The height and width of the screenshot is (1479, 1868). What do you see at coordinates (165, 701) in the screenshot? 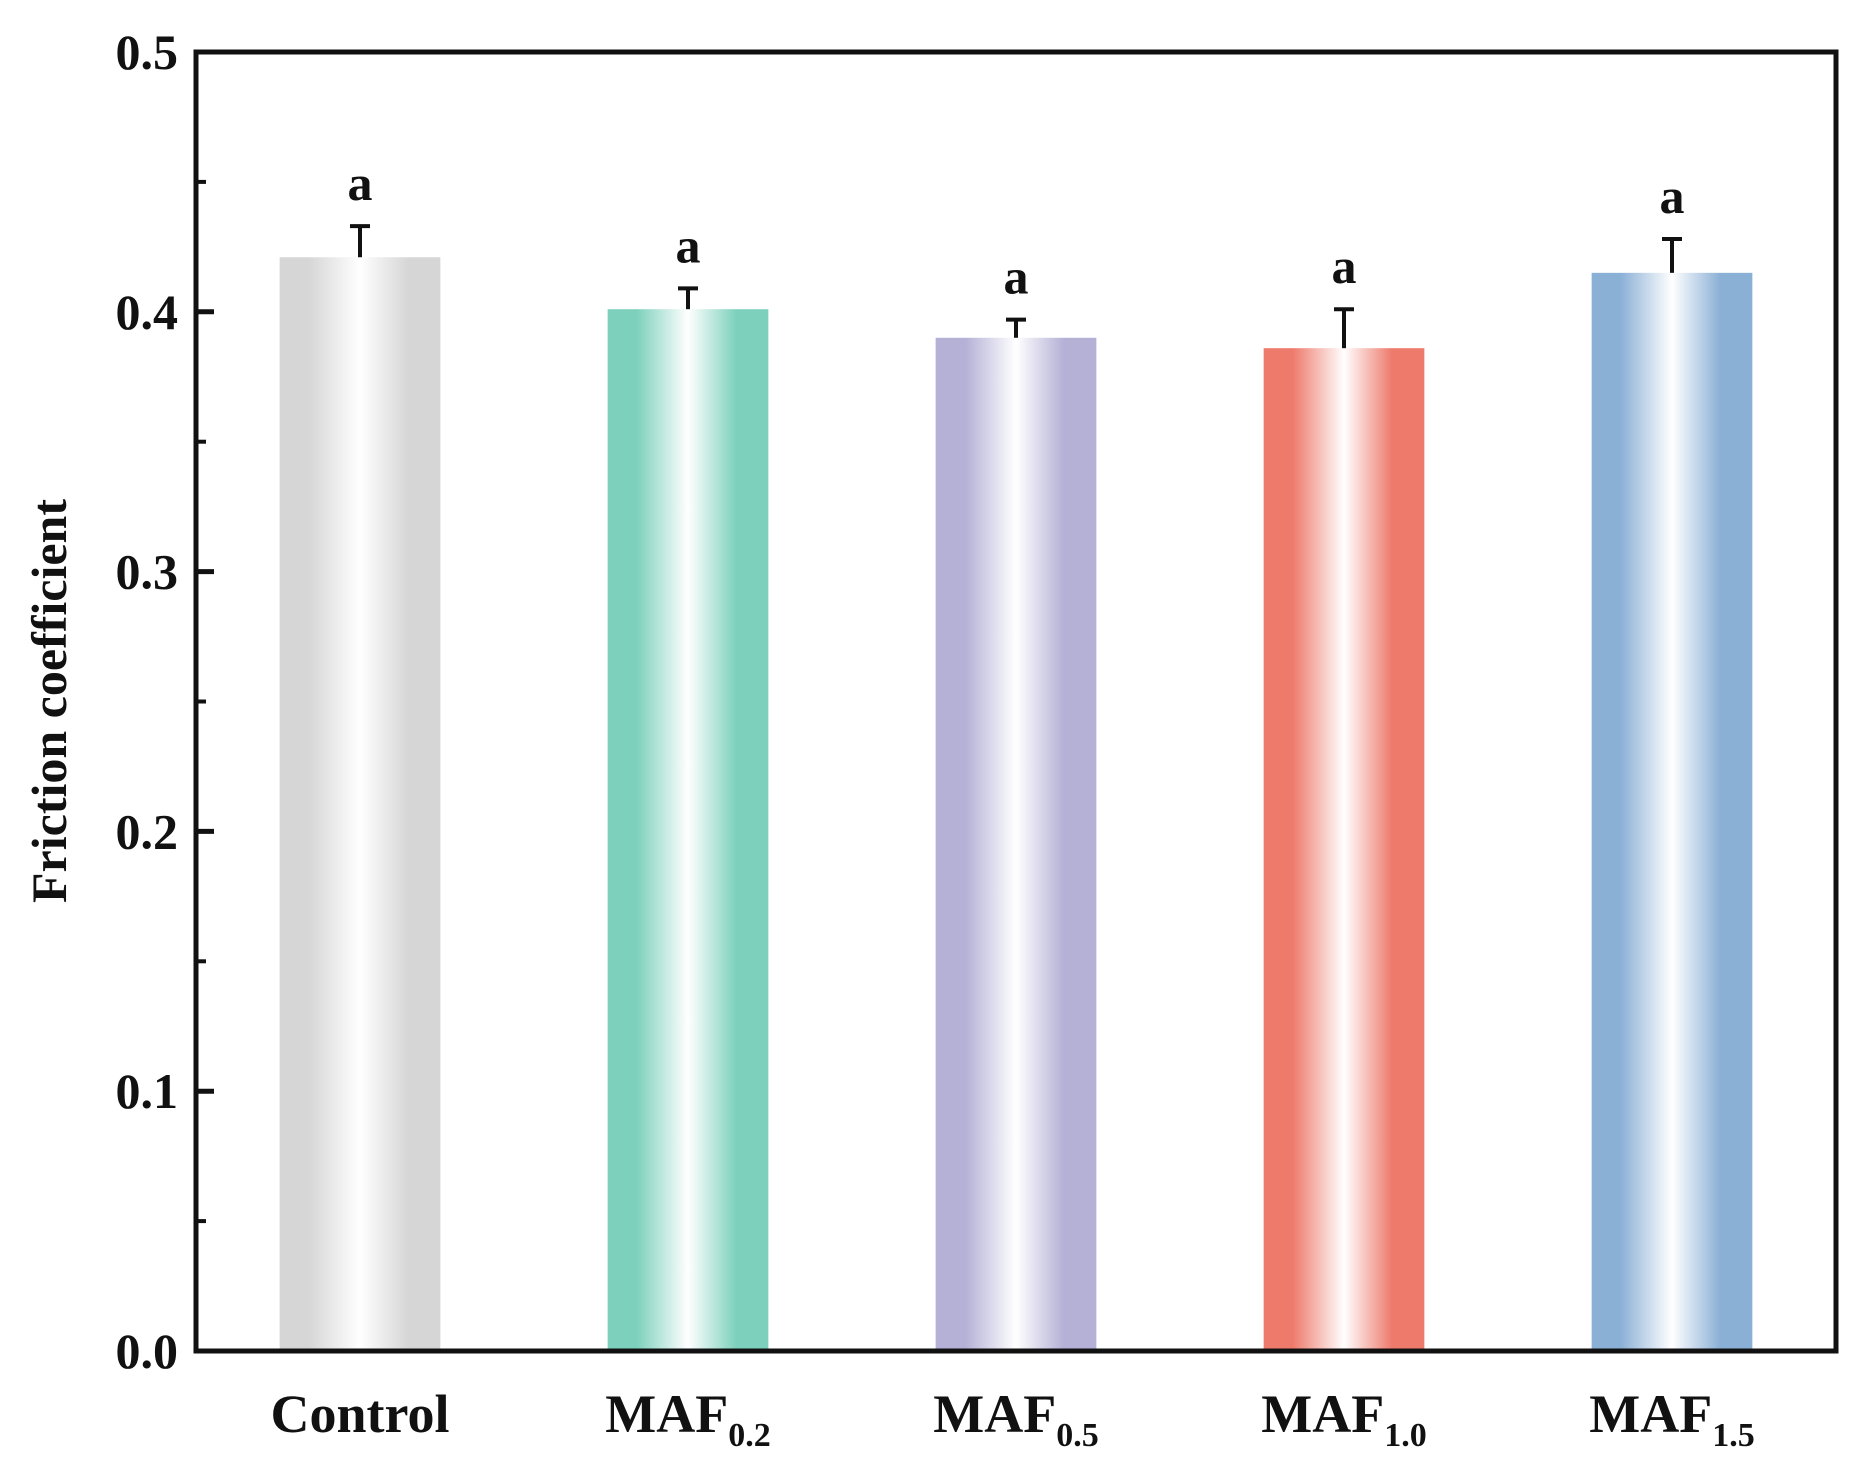
I see `y-axis: 0.0 0.1 0.2 0.3 0.4 0.5` at bounding box center [165, 701].